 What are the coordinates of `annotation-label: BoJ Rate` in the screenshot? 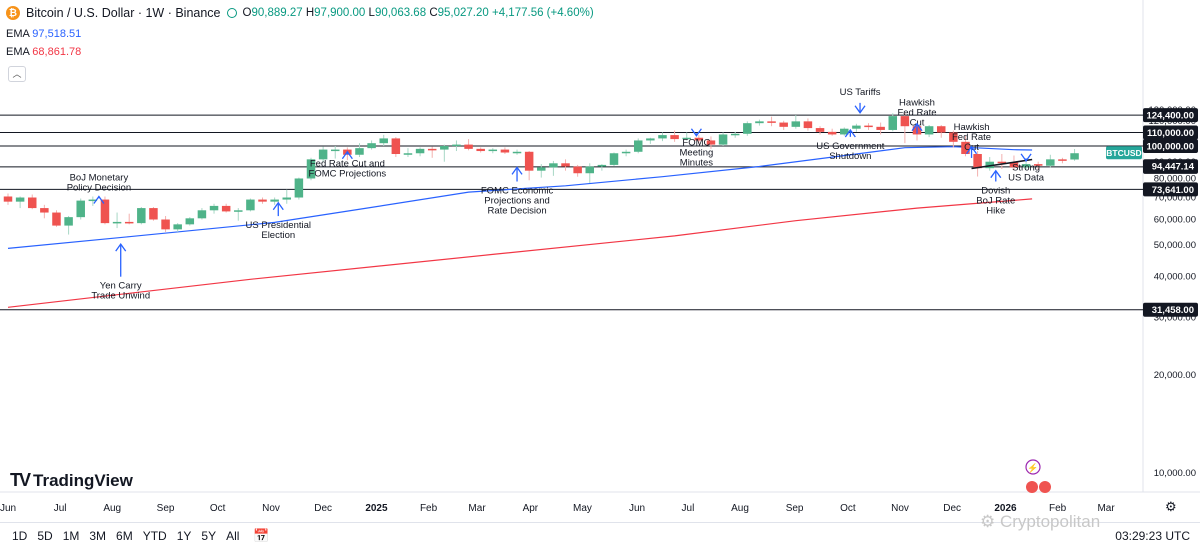 It's located at (995, 200).